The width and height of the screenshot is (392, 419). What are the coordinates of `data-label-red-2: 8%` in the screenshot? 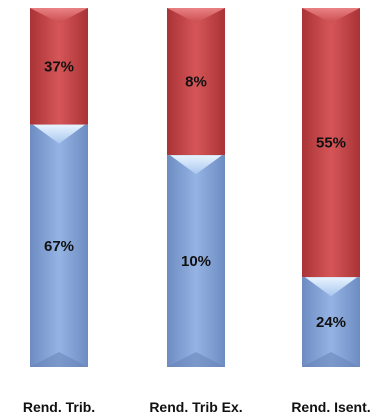 It's located at (196, 82).